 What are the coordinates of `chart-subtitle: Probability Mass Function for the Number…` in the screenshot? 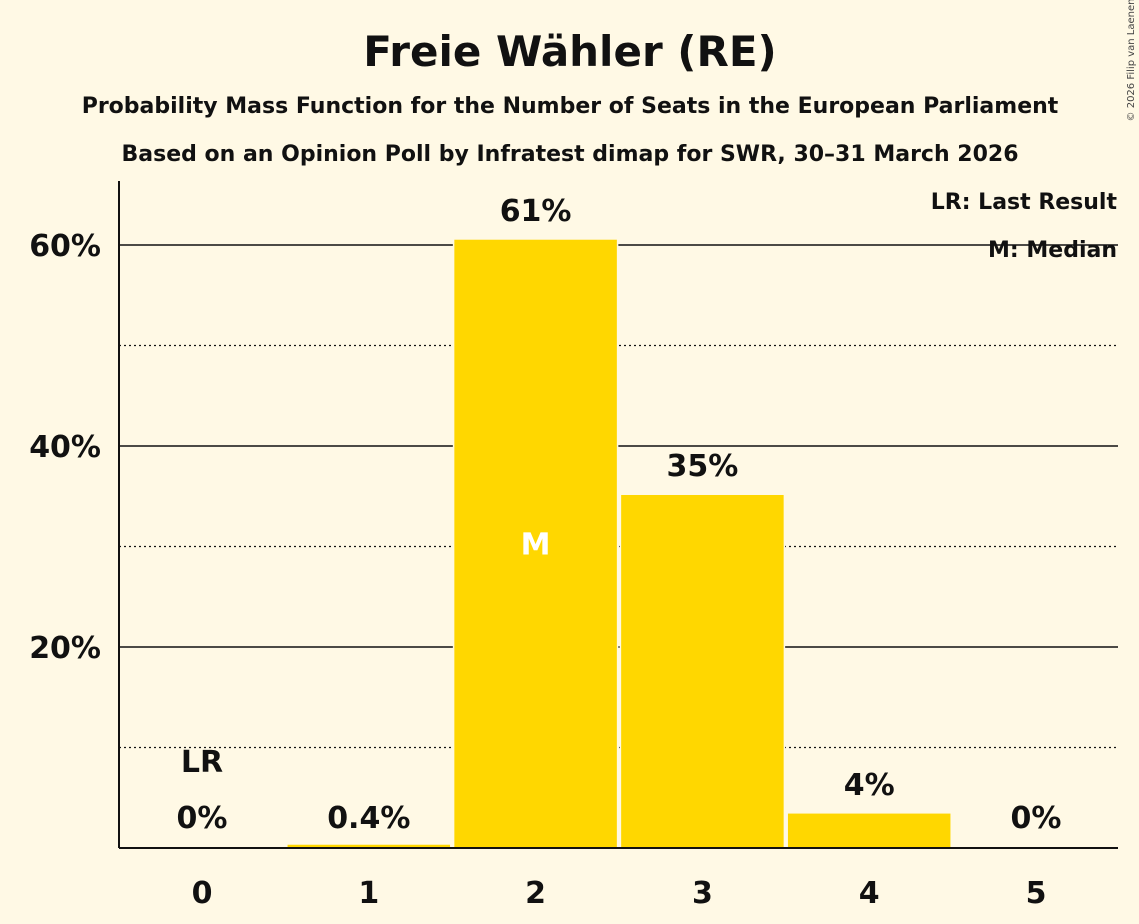 It's located at (570, 106).